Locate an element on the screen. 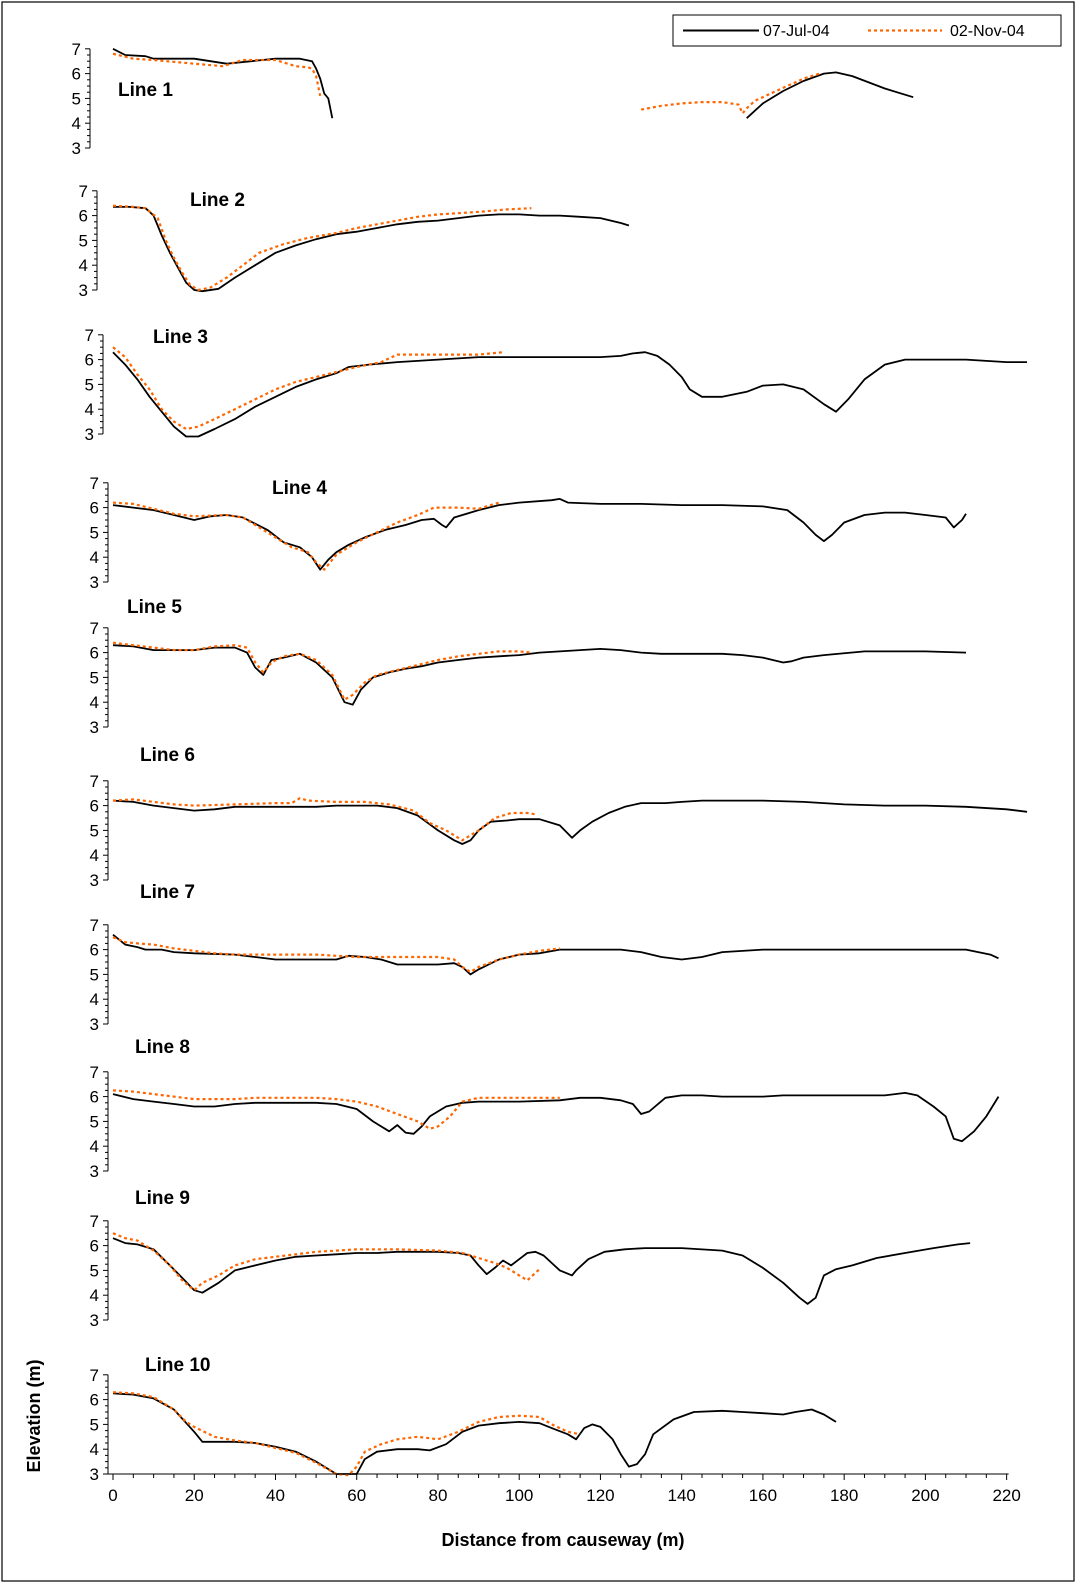  y-tick-label-line-2-6: 6 is located at coordinates (83, 216).